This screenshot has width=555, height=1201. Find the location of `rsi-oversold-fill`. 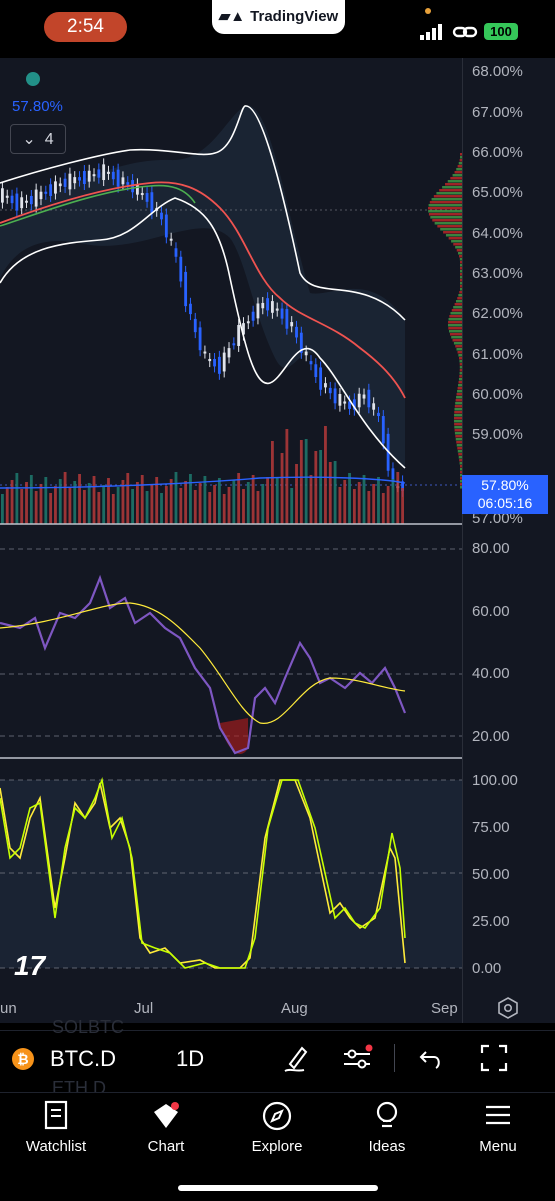

rsi-oversold-fill is located at coordinates (234, 736).